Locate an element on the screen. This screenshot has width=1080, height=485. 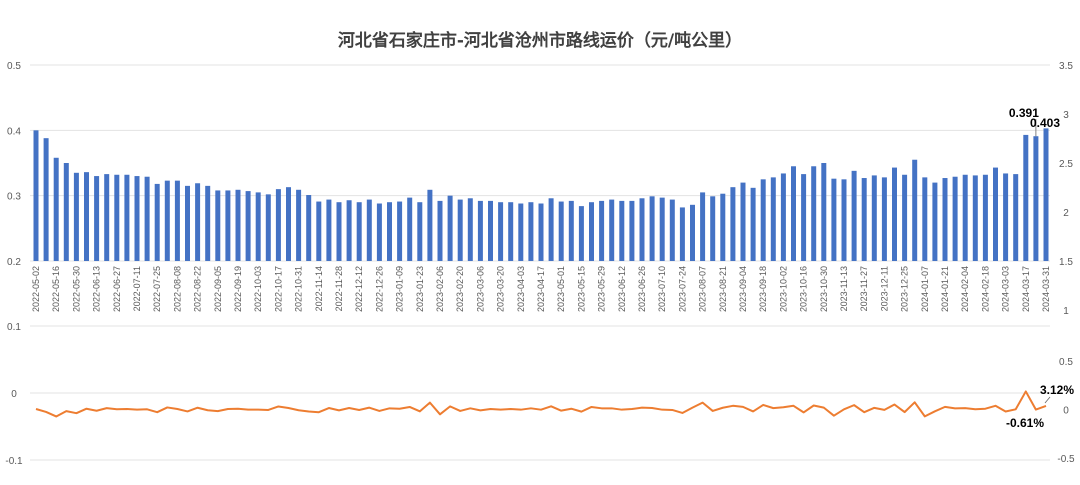
x-tick-label: 2024-02-18 is located at coordinates (985, 289).